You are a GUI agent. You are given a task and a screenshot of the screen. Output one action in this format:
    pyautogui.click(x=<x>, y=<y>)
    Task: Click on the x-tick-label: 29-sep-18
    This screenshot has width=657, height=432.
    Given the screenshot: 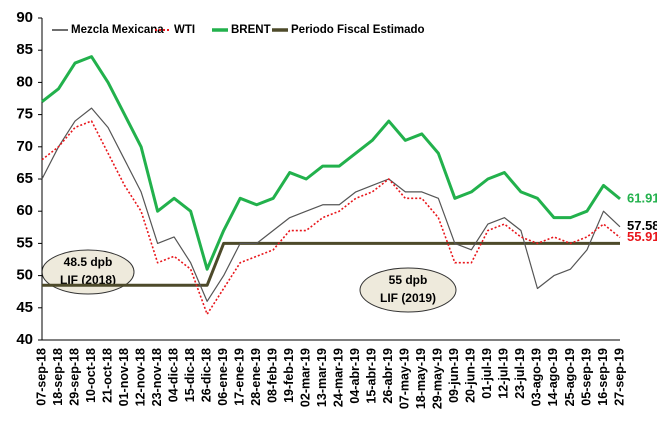 What is the action you would take?
    pyautogui.click(x=74, y=377)
    